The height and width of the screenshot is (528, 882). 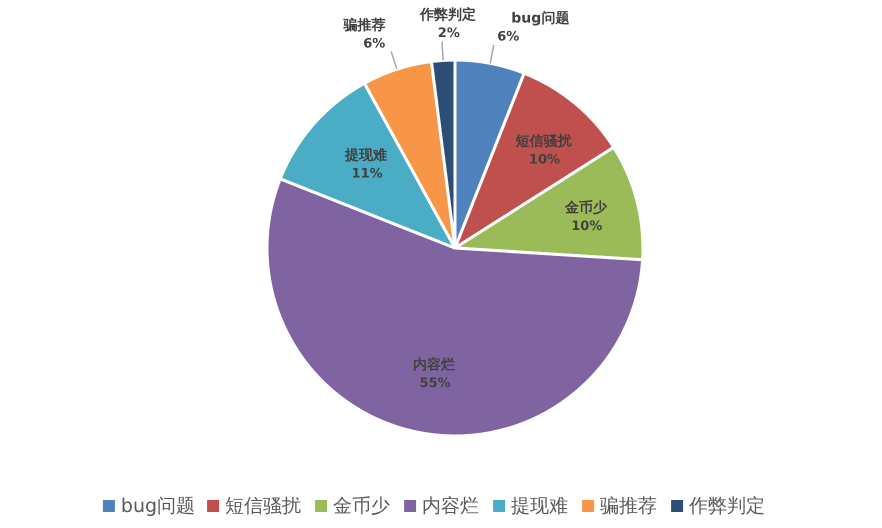 I want to click on data-label: 11%, so click(x=367, y=174).